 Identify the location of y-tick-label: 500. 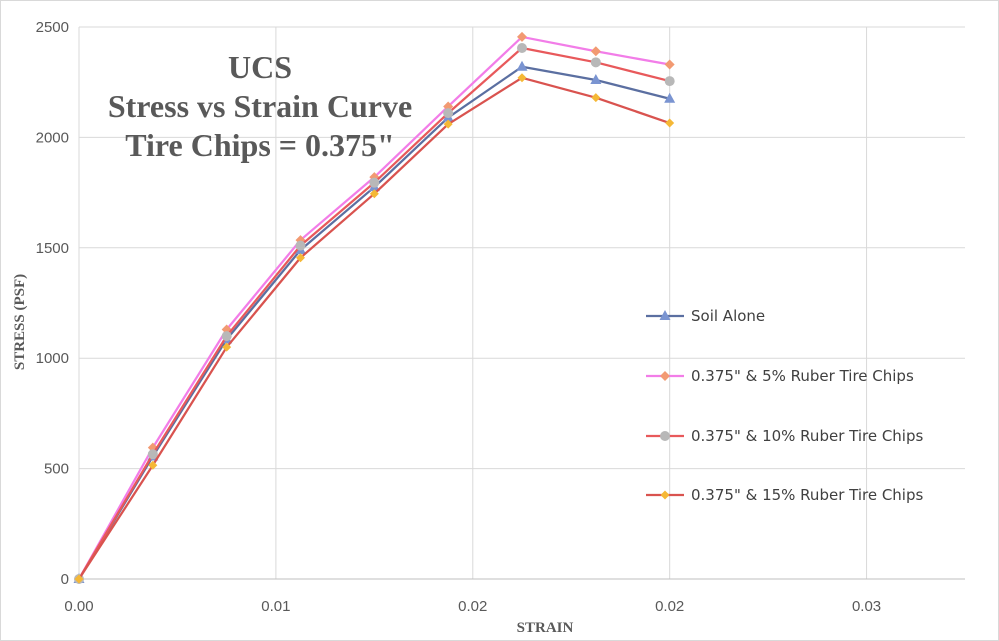
(56, 469).